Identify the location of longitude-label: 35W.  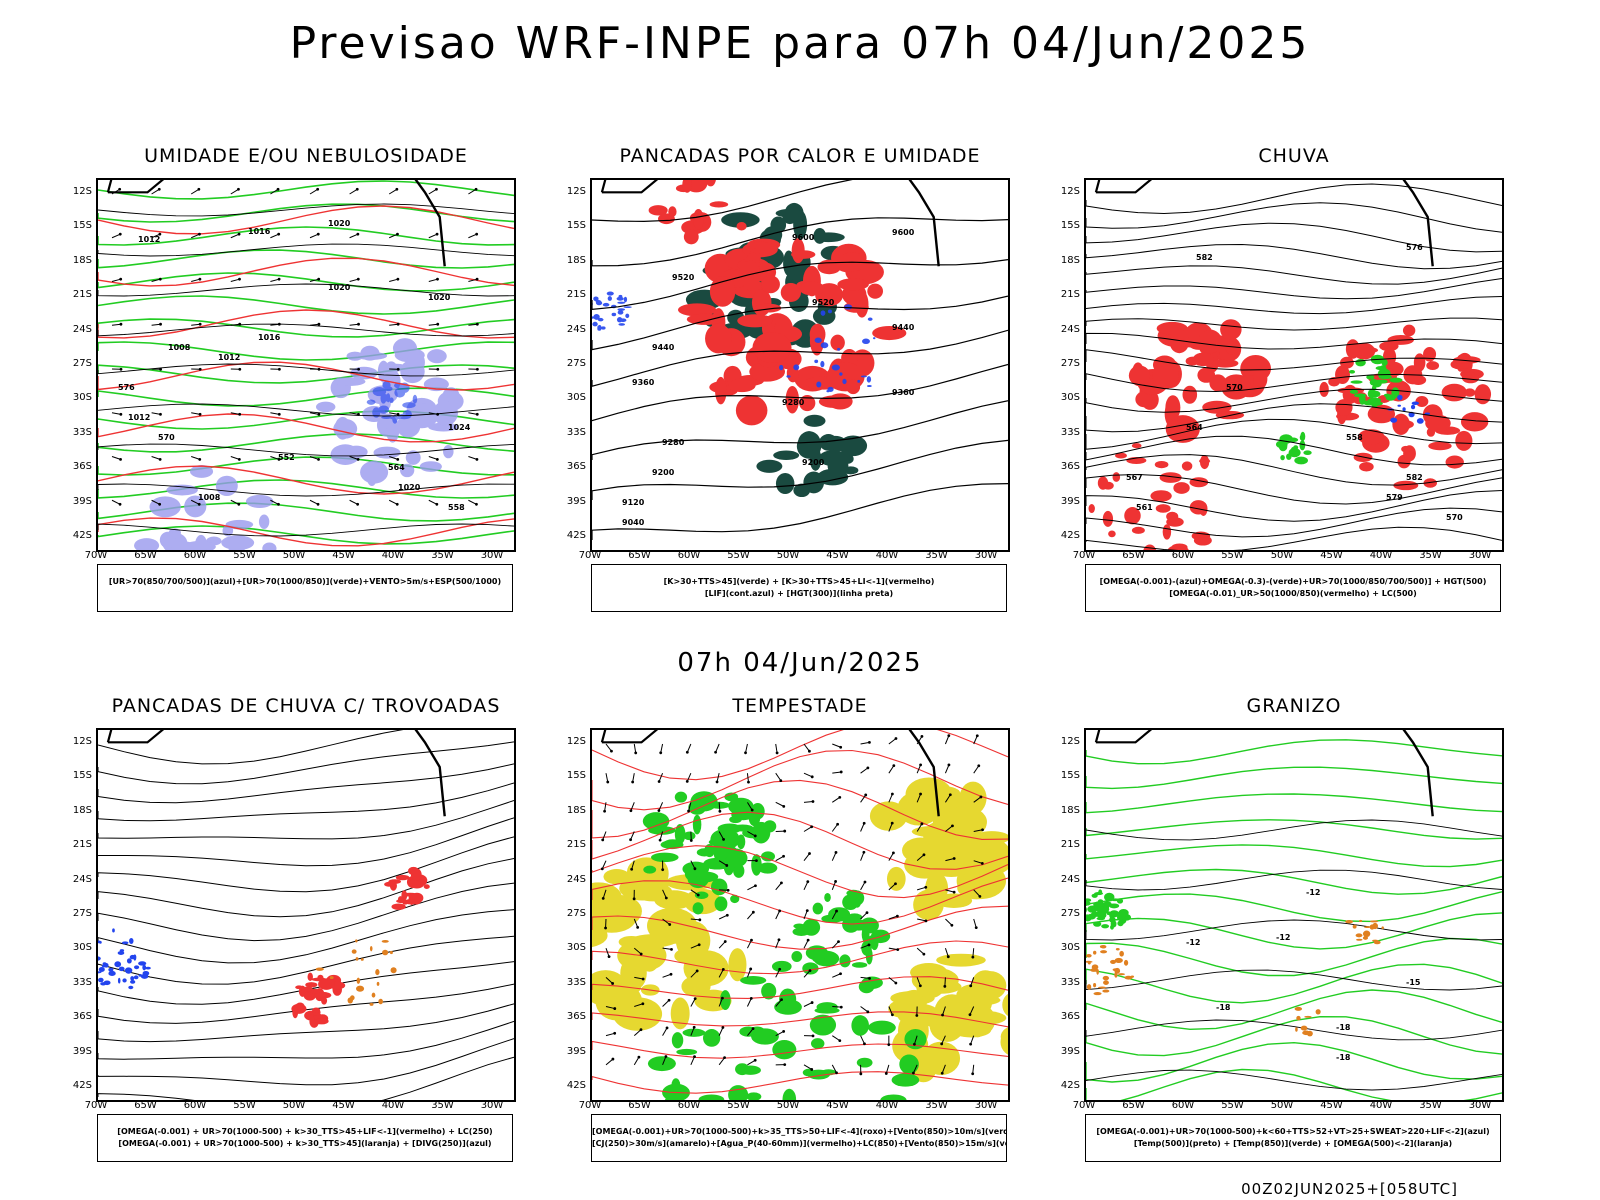
(442, 1105).